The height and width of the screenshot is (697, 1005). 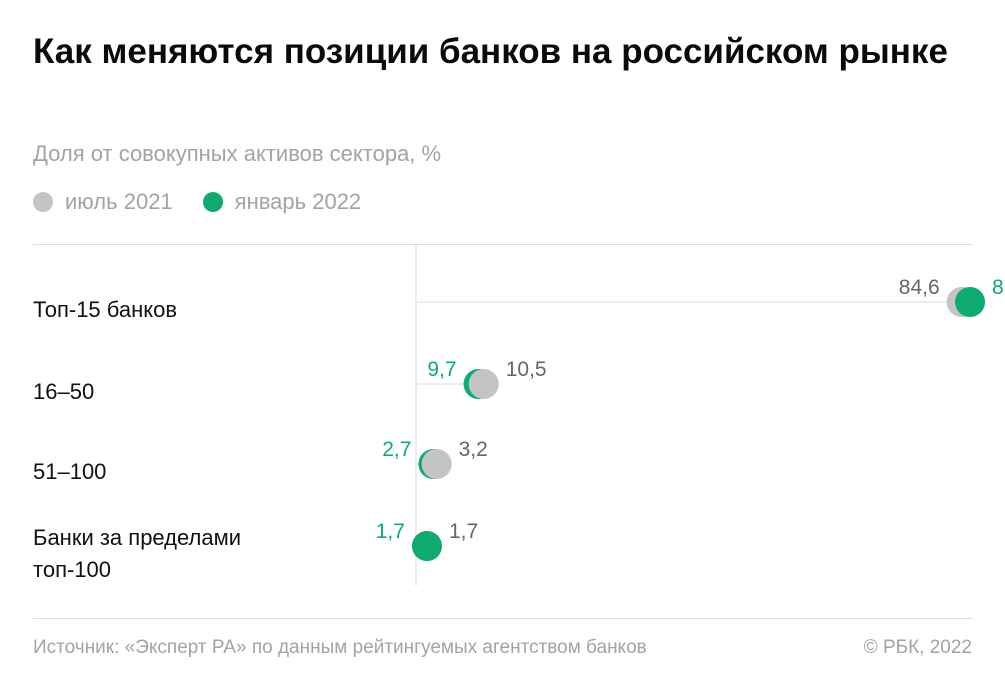 I want to click on value-label-july-2021: 3,2, so click(x=473, y=449).